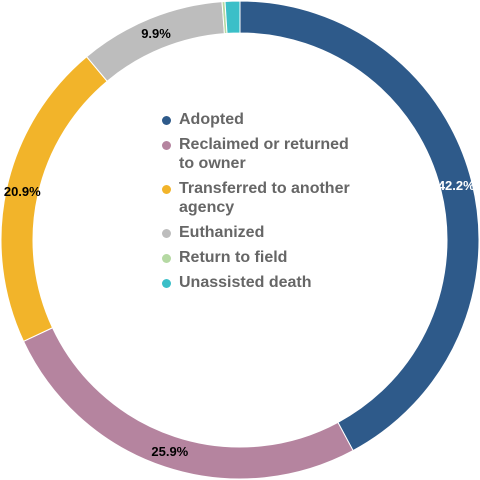 The image size is (480, 480). What do you see at coordinates (264, 198) in the screenshot?
I see `legend-label-transferred: Transferred to another agency` at bounding box center [264, 198].